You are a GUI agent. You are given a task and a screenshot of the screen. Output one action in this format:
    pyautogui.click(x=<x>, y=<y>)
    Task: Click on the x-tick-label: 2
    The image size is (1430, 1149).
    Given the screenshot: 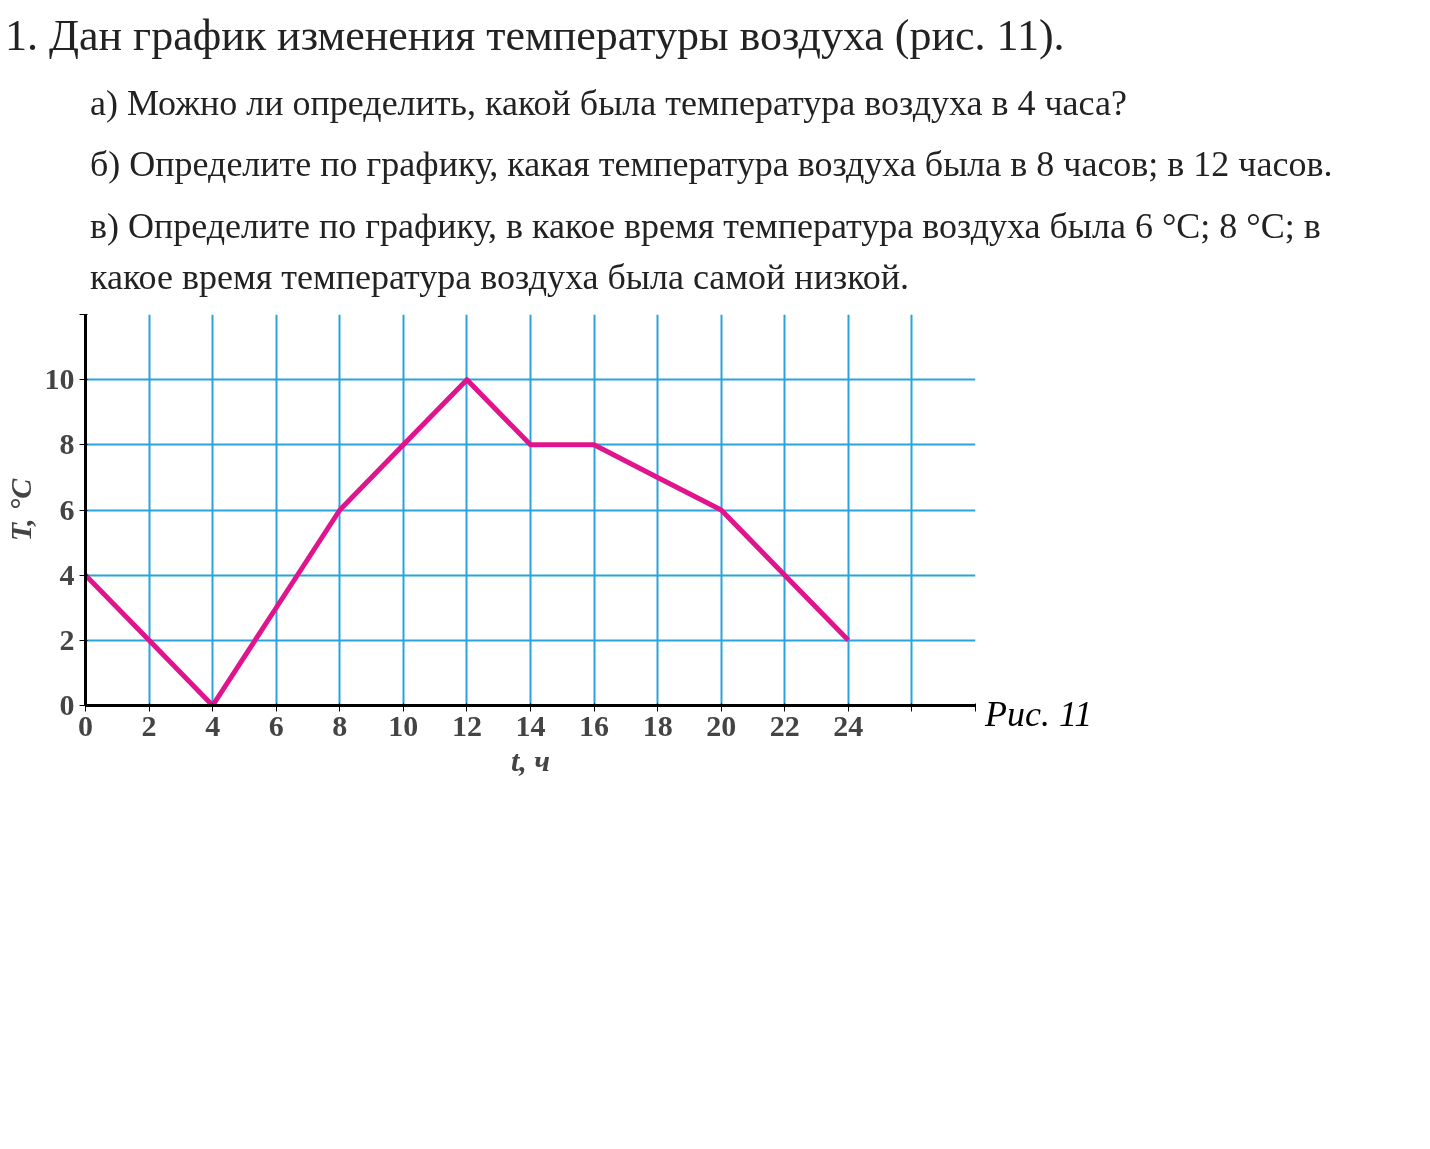 What is the action you would take?
    pyautogui.click(x=149, y=725)
    